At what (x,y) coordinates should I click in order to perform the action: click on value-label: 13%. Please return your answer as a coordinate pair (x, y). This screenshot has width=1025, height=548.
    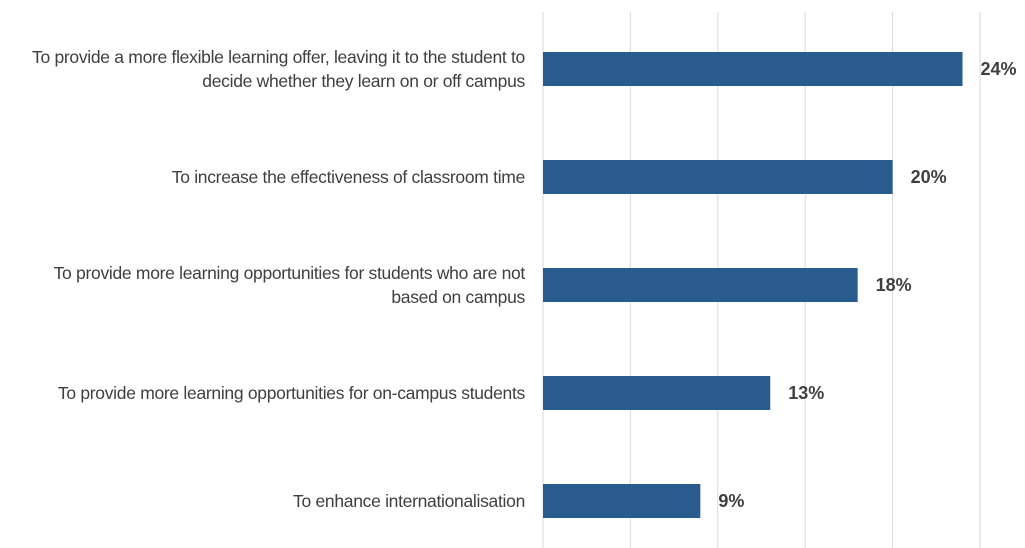
    Looking at the image, I should click on (806, 393).